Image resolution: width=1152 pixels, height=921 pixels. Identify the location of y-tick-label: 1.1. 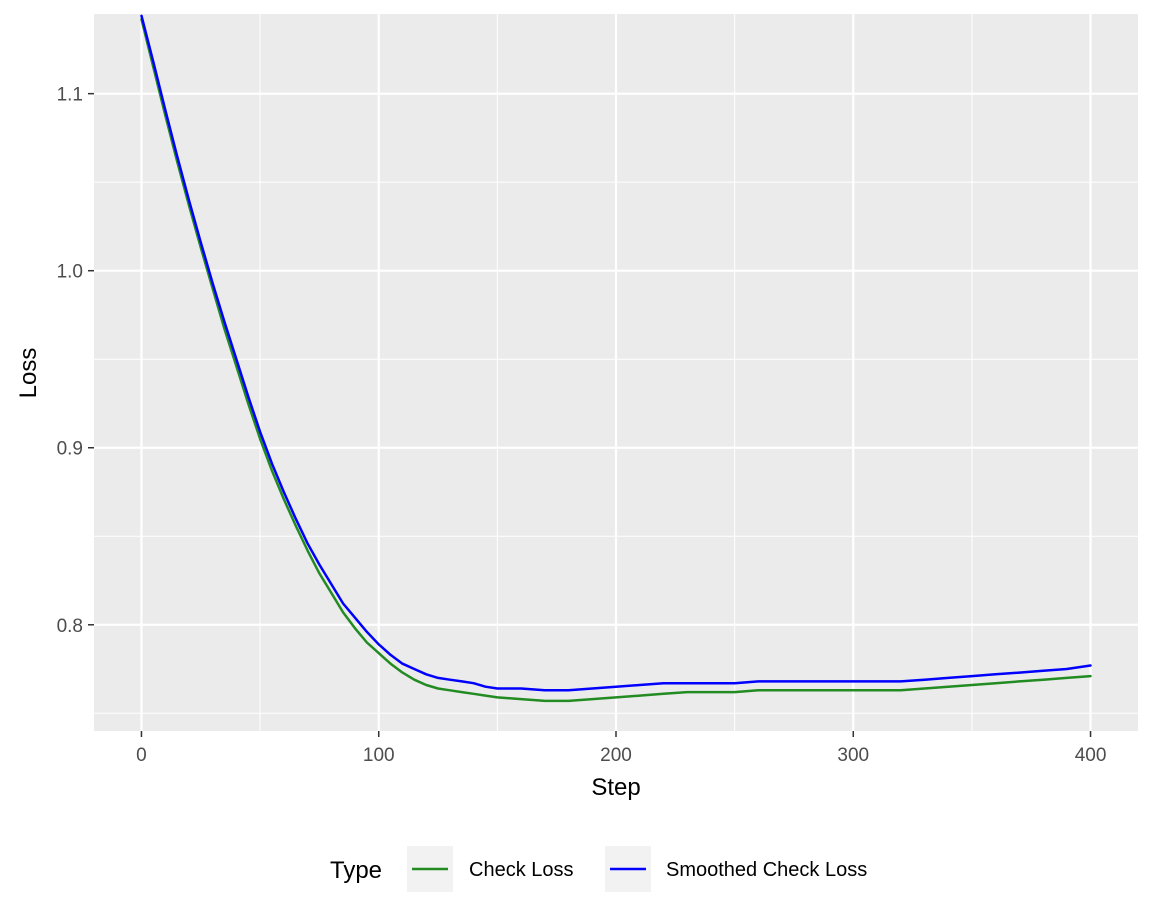
(70, 95).